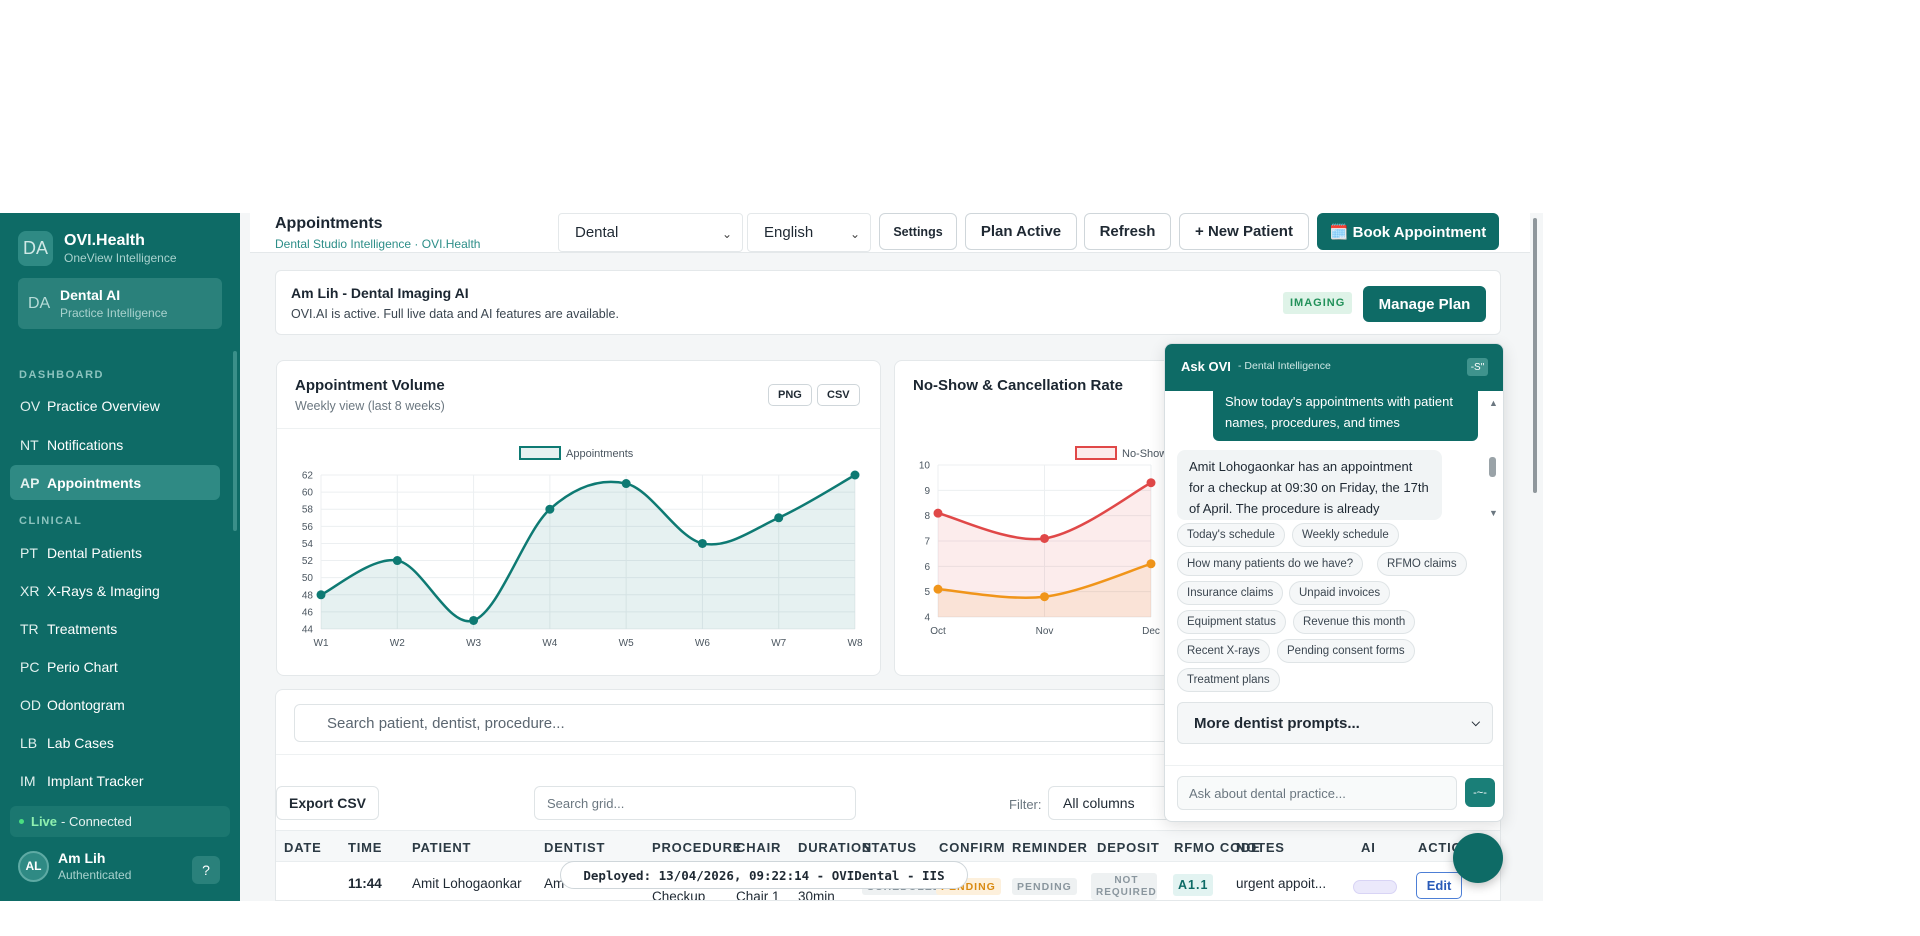 The image size is (1920, 936). I want to click on x-tick-label: W5, so click(626, 643).